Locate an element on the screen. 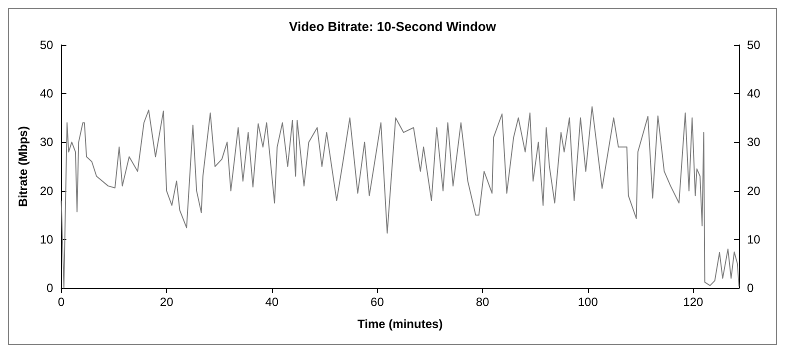 This screenshot has width=785, height=353. y2-tick-label: 40 is located at coordinates (754, 93).